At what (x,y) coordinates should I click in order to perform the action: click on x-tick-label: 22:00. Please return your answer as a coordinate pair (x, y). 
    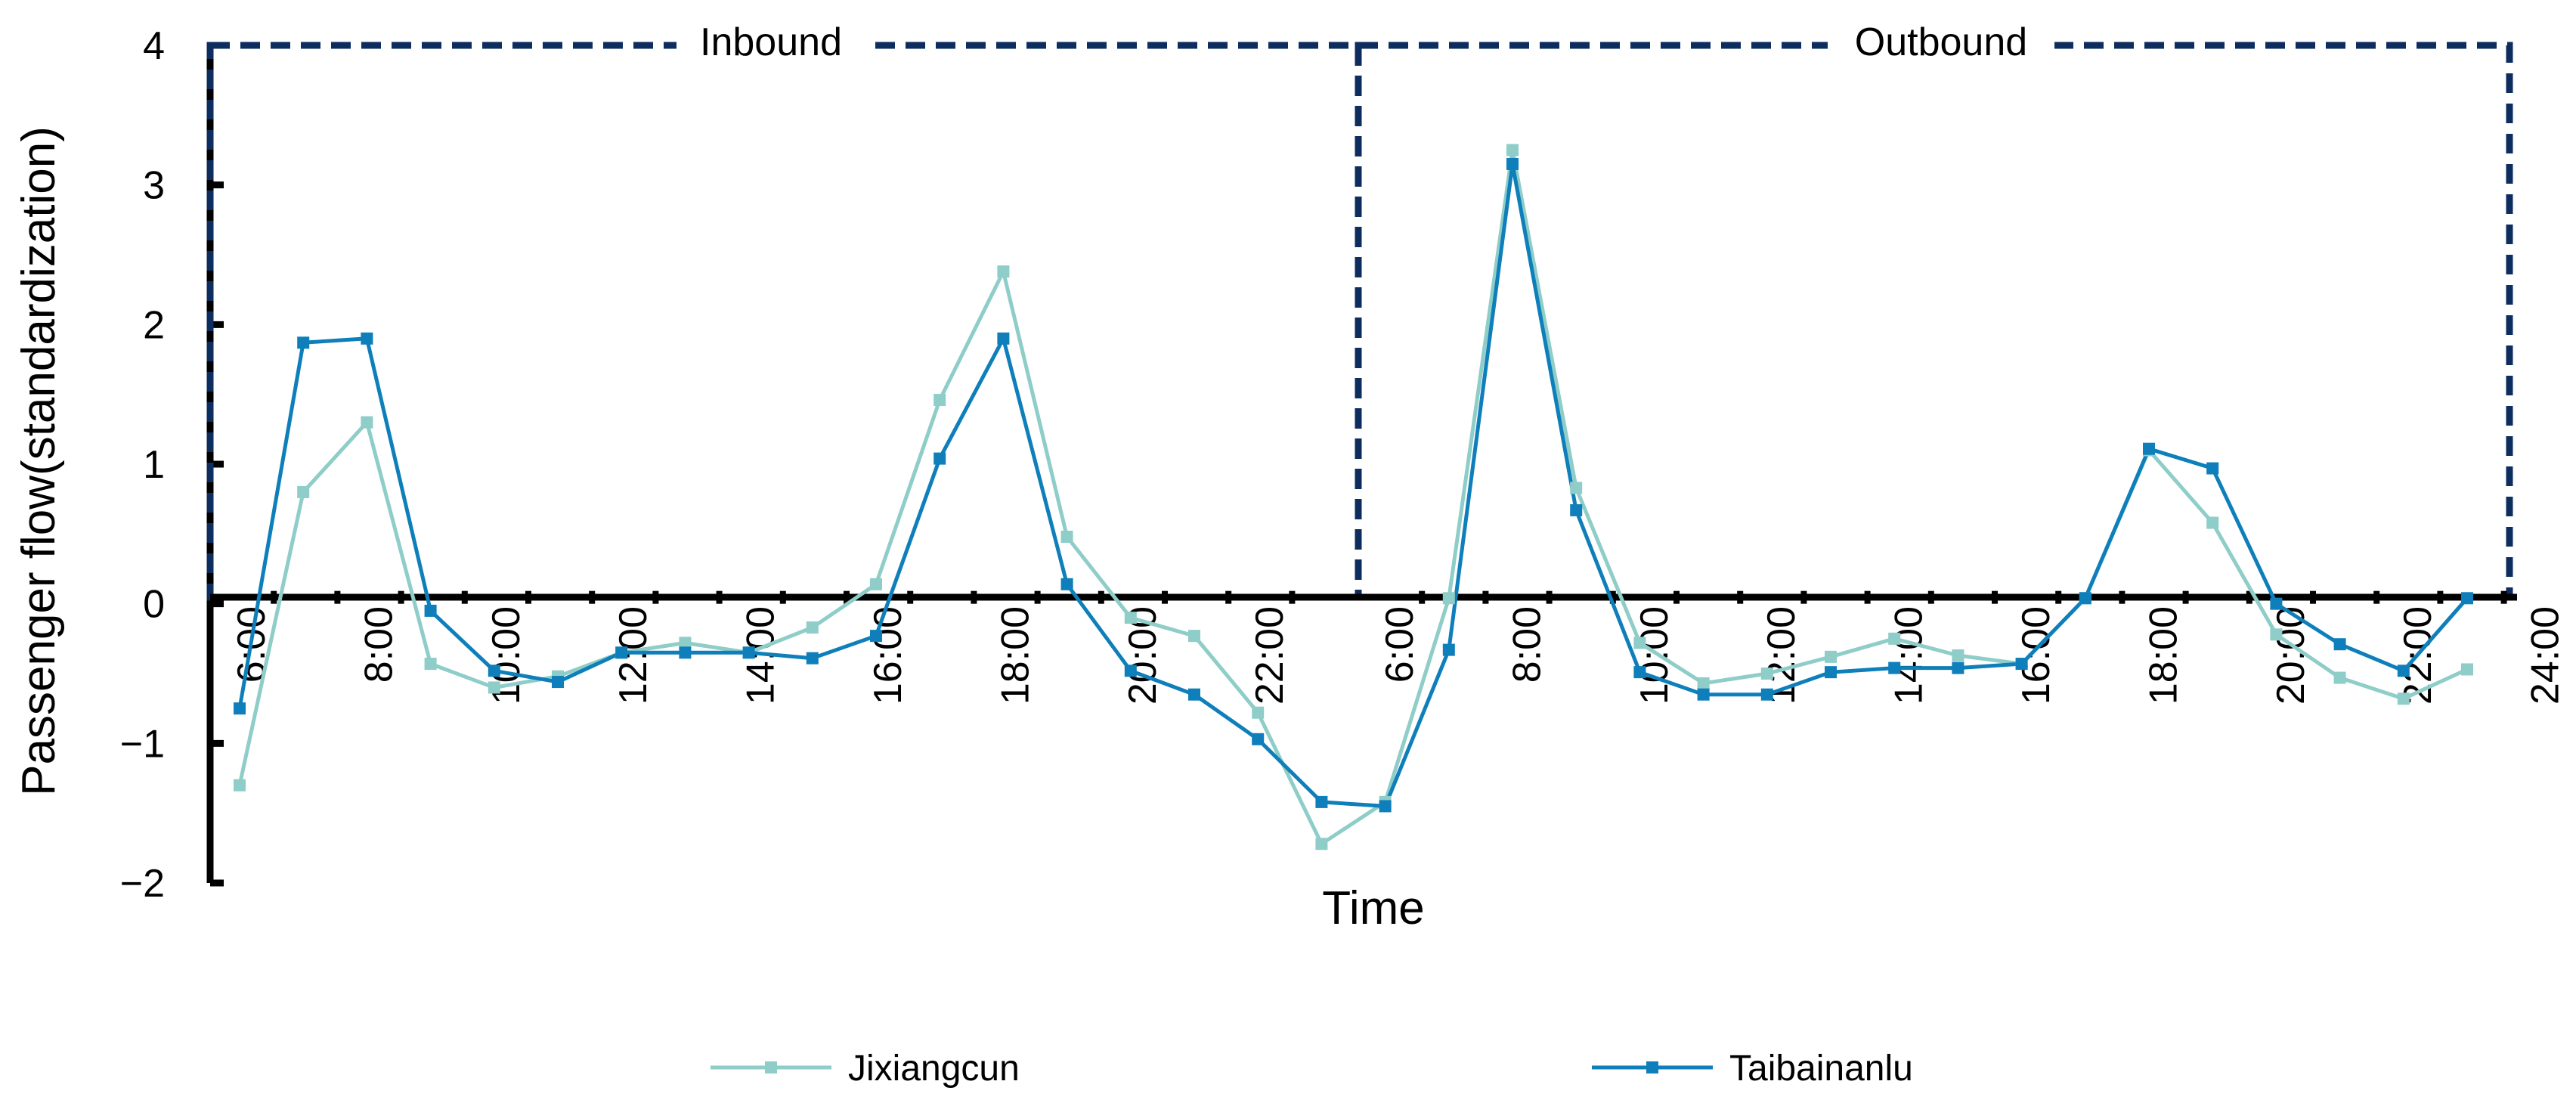
    Looking at the image, I should click on (1270, 655).